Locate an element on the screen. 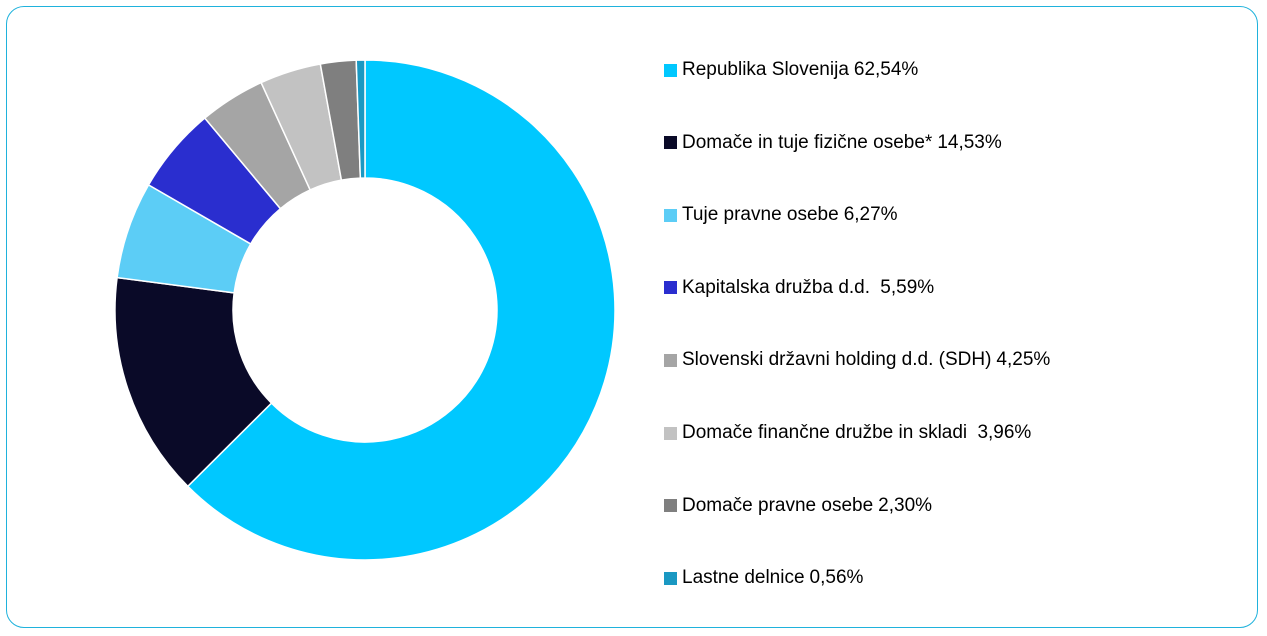 The height and width of the screenshot is (636, 1267). legend-entry: Domače pravne osebe 2,30% is located at coordinates (798, 506).